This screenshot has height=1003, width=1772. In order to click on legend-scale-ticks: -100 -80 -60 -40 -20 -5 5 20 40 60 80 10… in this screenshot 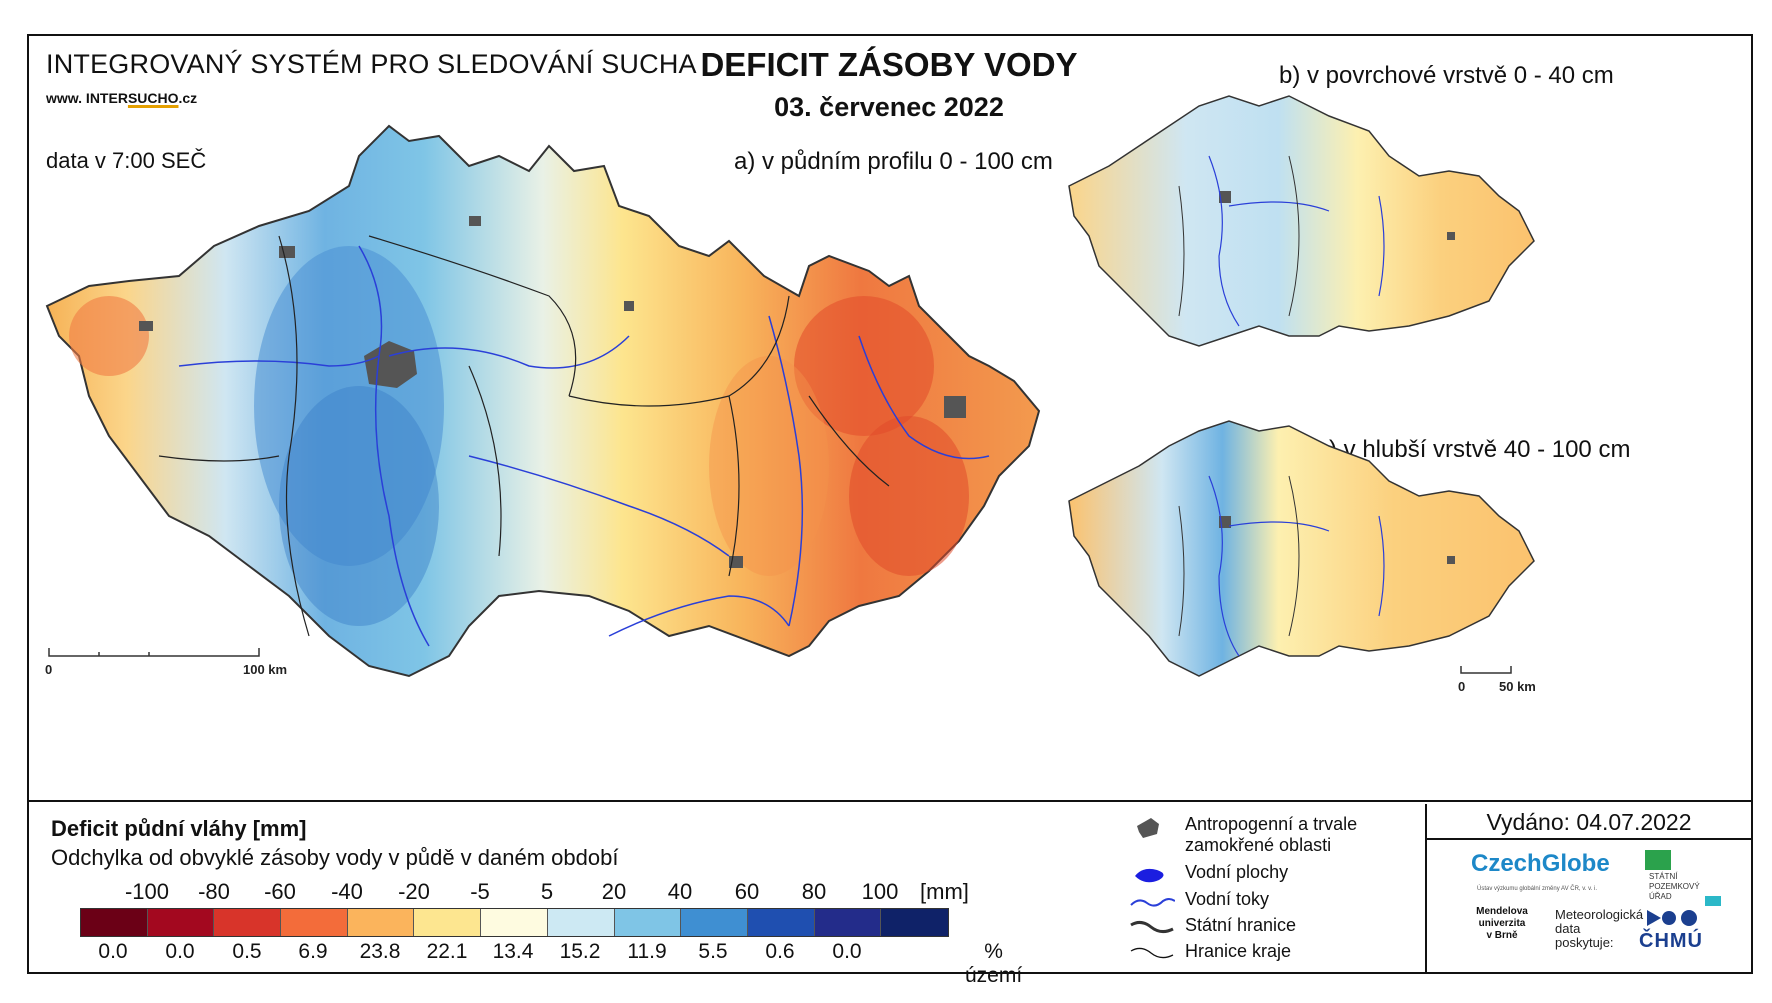, I will do `click(530, 892)`.